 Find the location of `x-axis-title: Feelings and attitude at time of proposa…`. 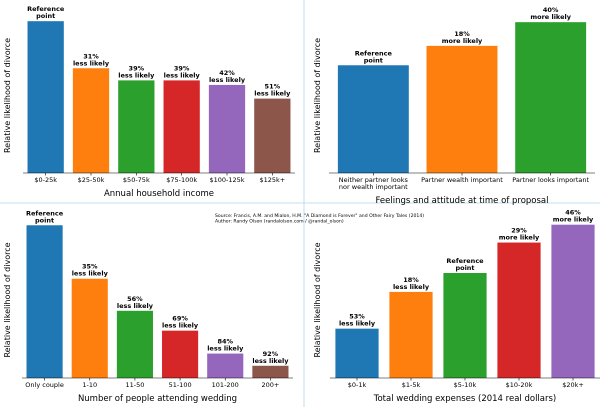

x-axis-title: Feelings and attitude at time of proposa… is located at coordinates (461, 201).